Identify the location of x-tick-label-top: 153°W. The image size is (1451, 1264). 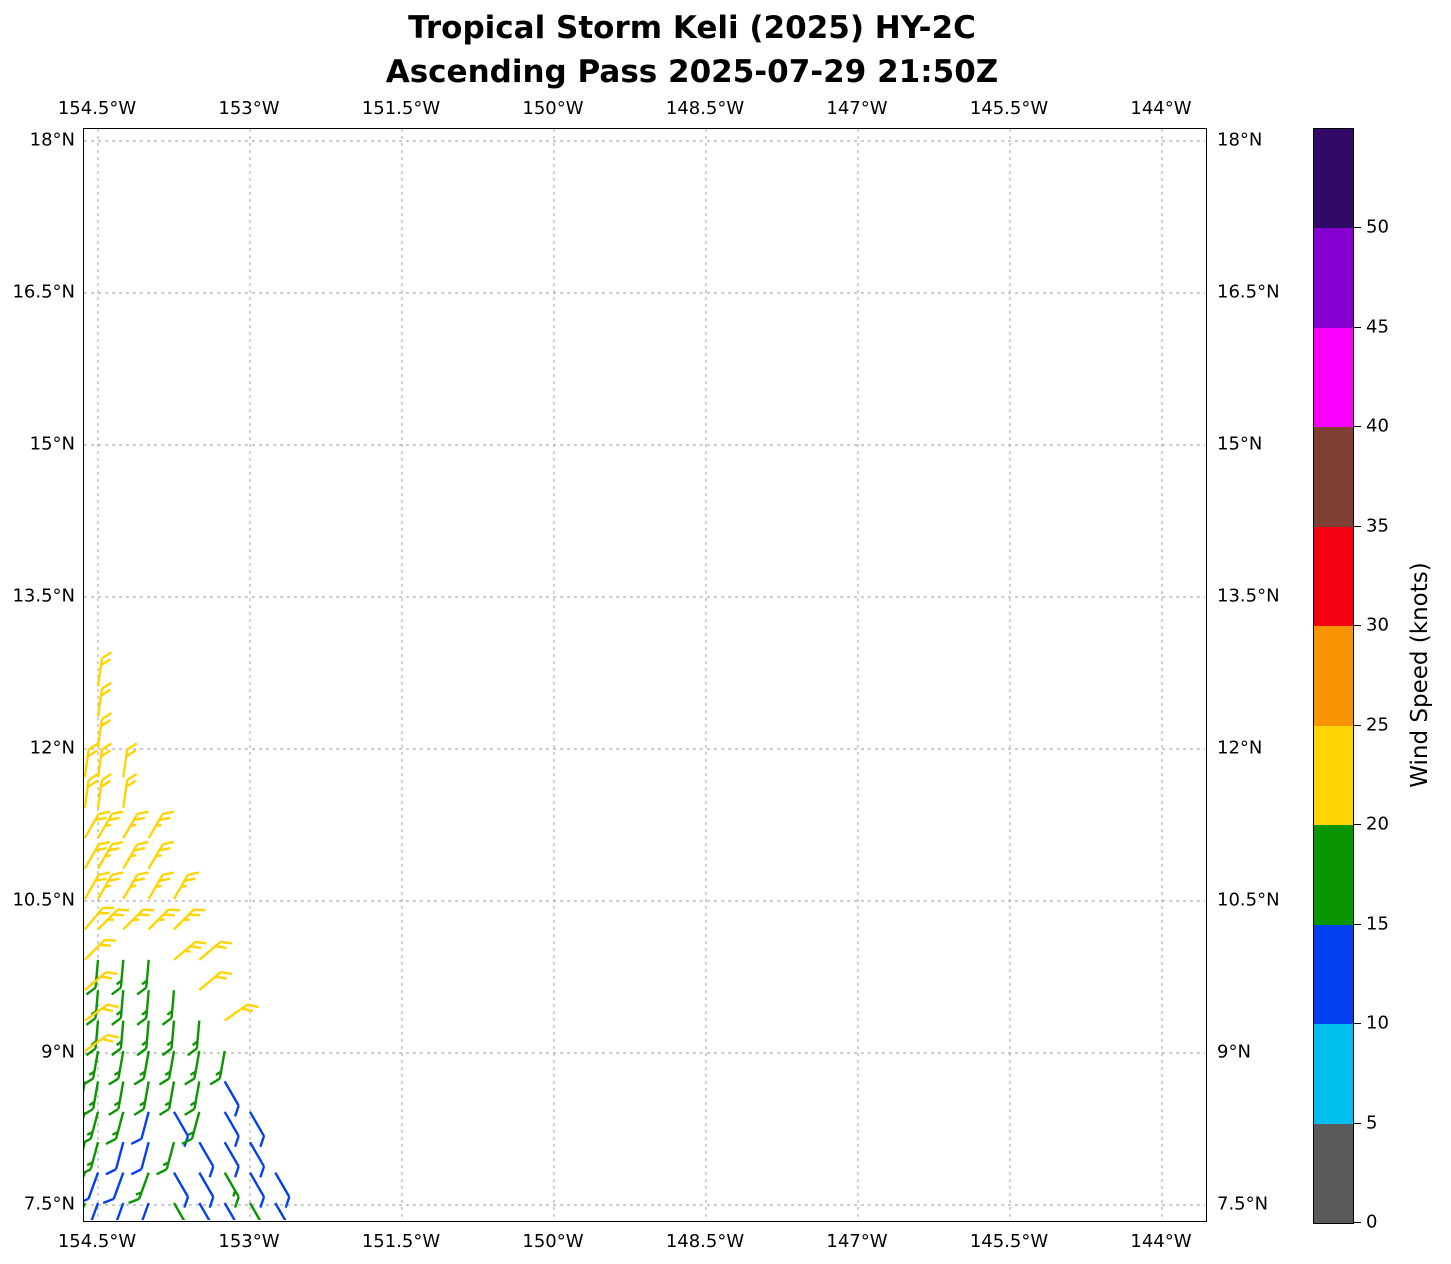
(249, 108).